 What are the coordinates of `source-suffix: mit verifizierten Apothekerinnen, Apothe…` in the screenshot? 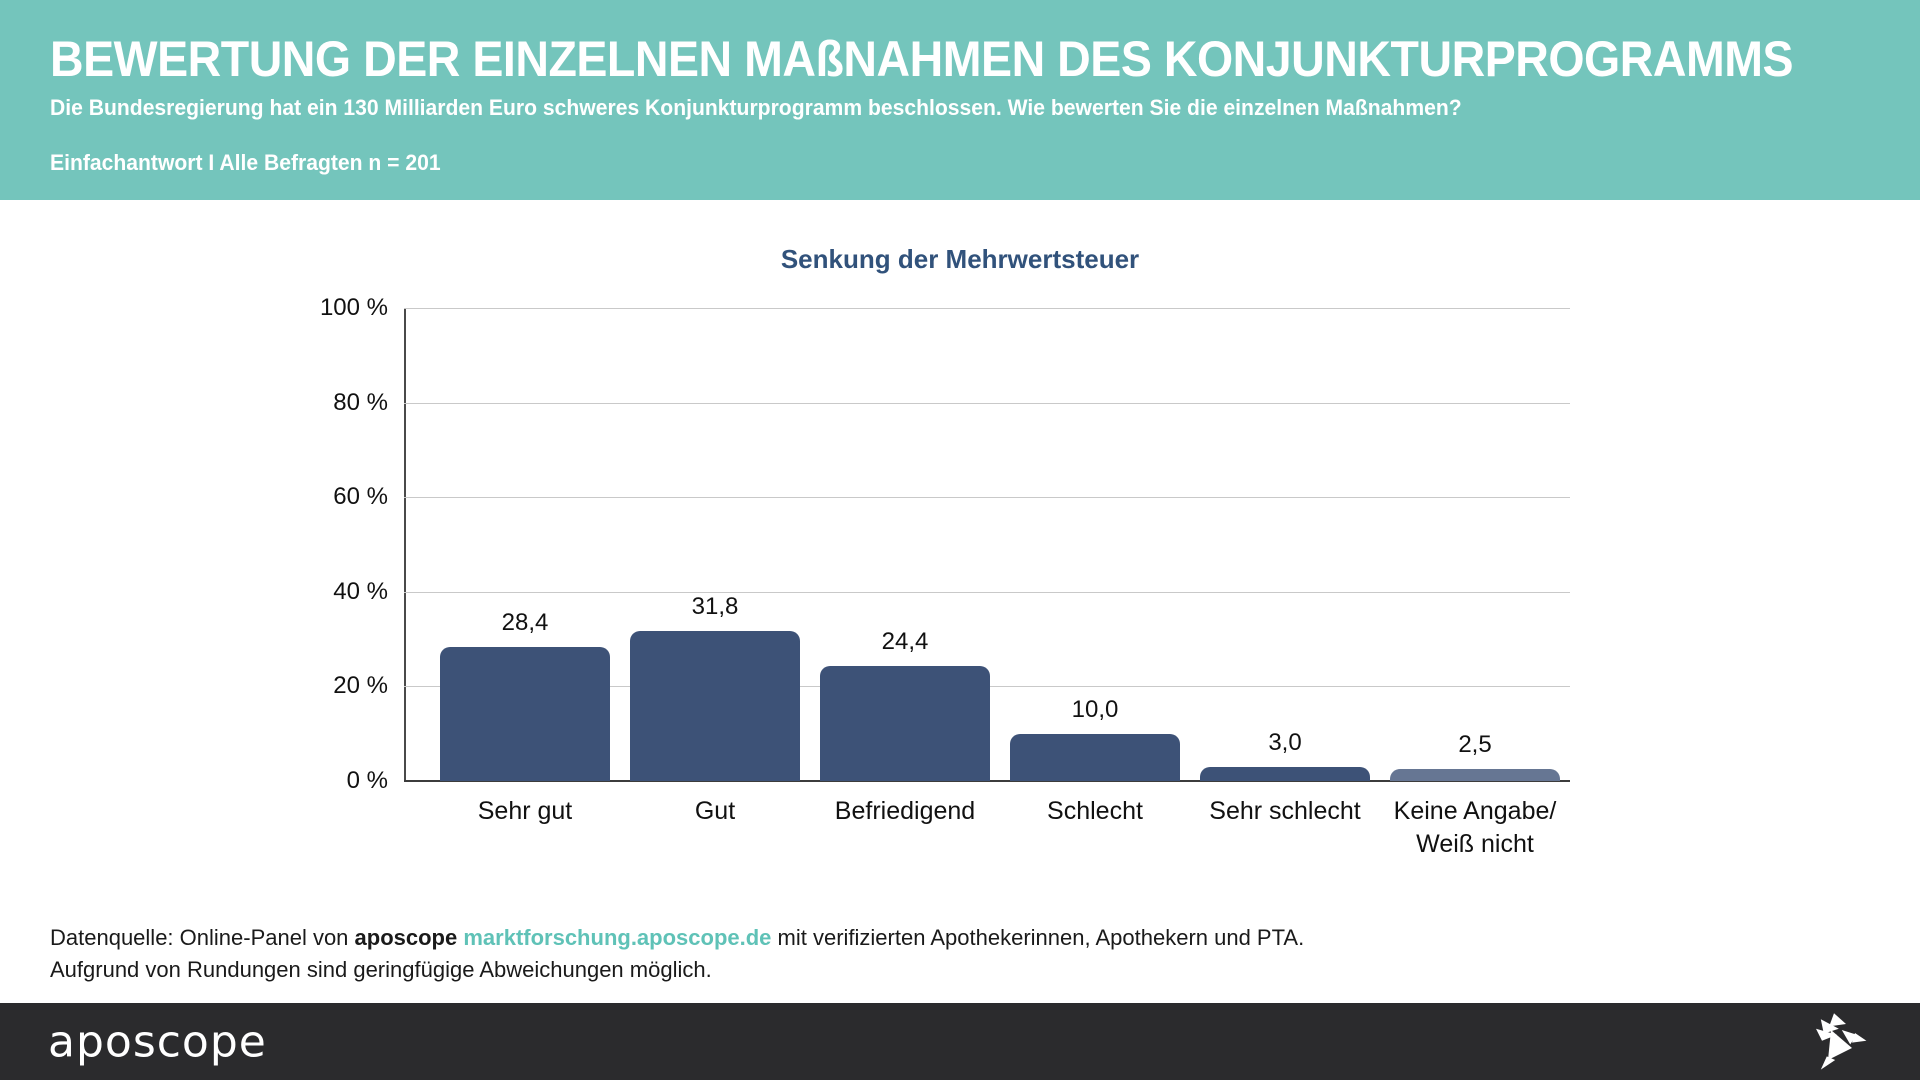 It's located at (1038, 937).